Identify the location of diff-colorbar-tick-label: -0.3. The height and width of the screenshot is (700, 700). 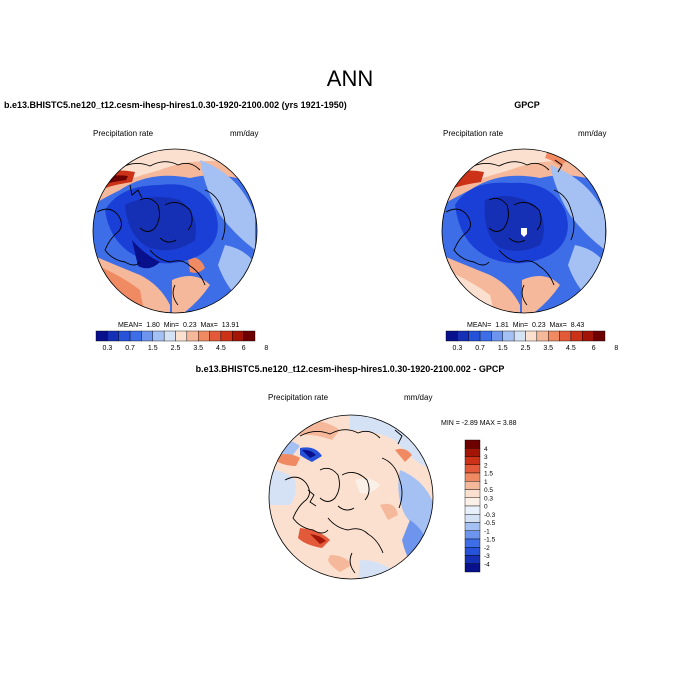
(490, 515).